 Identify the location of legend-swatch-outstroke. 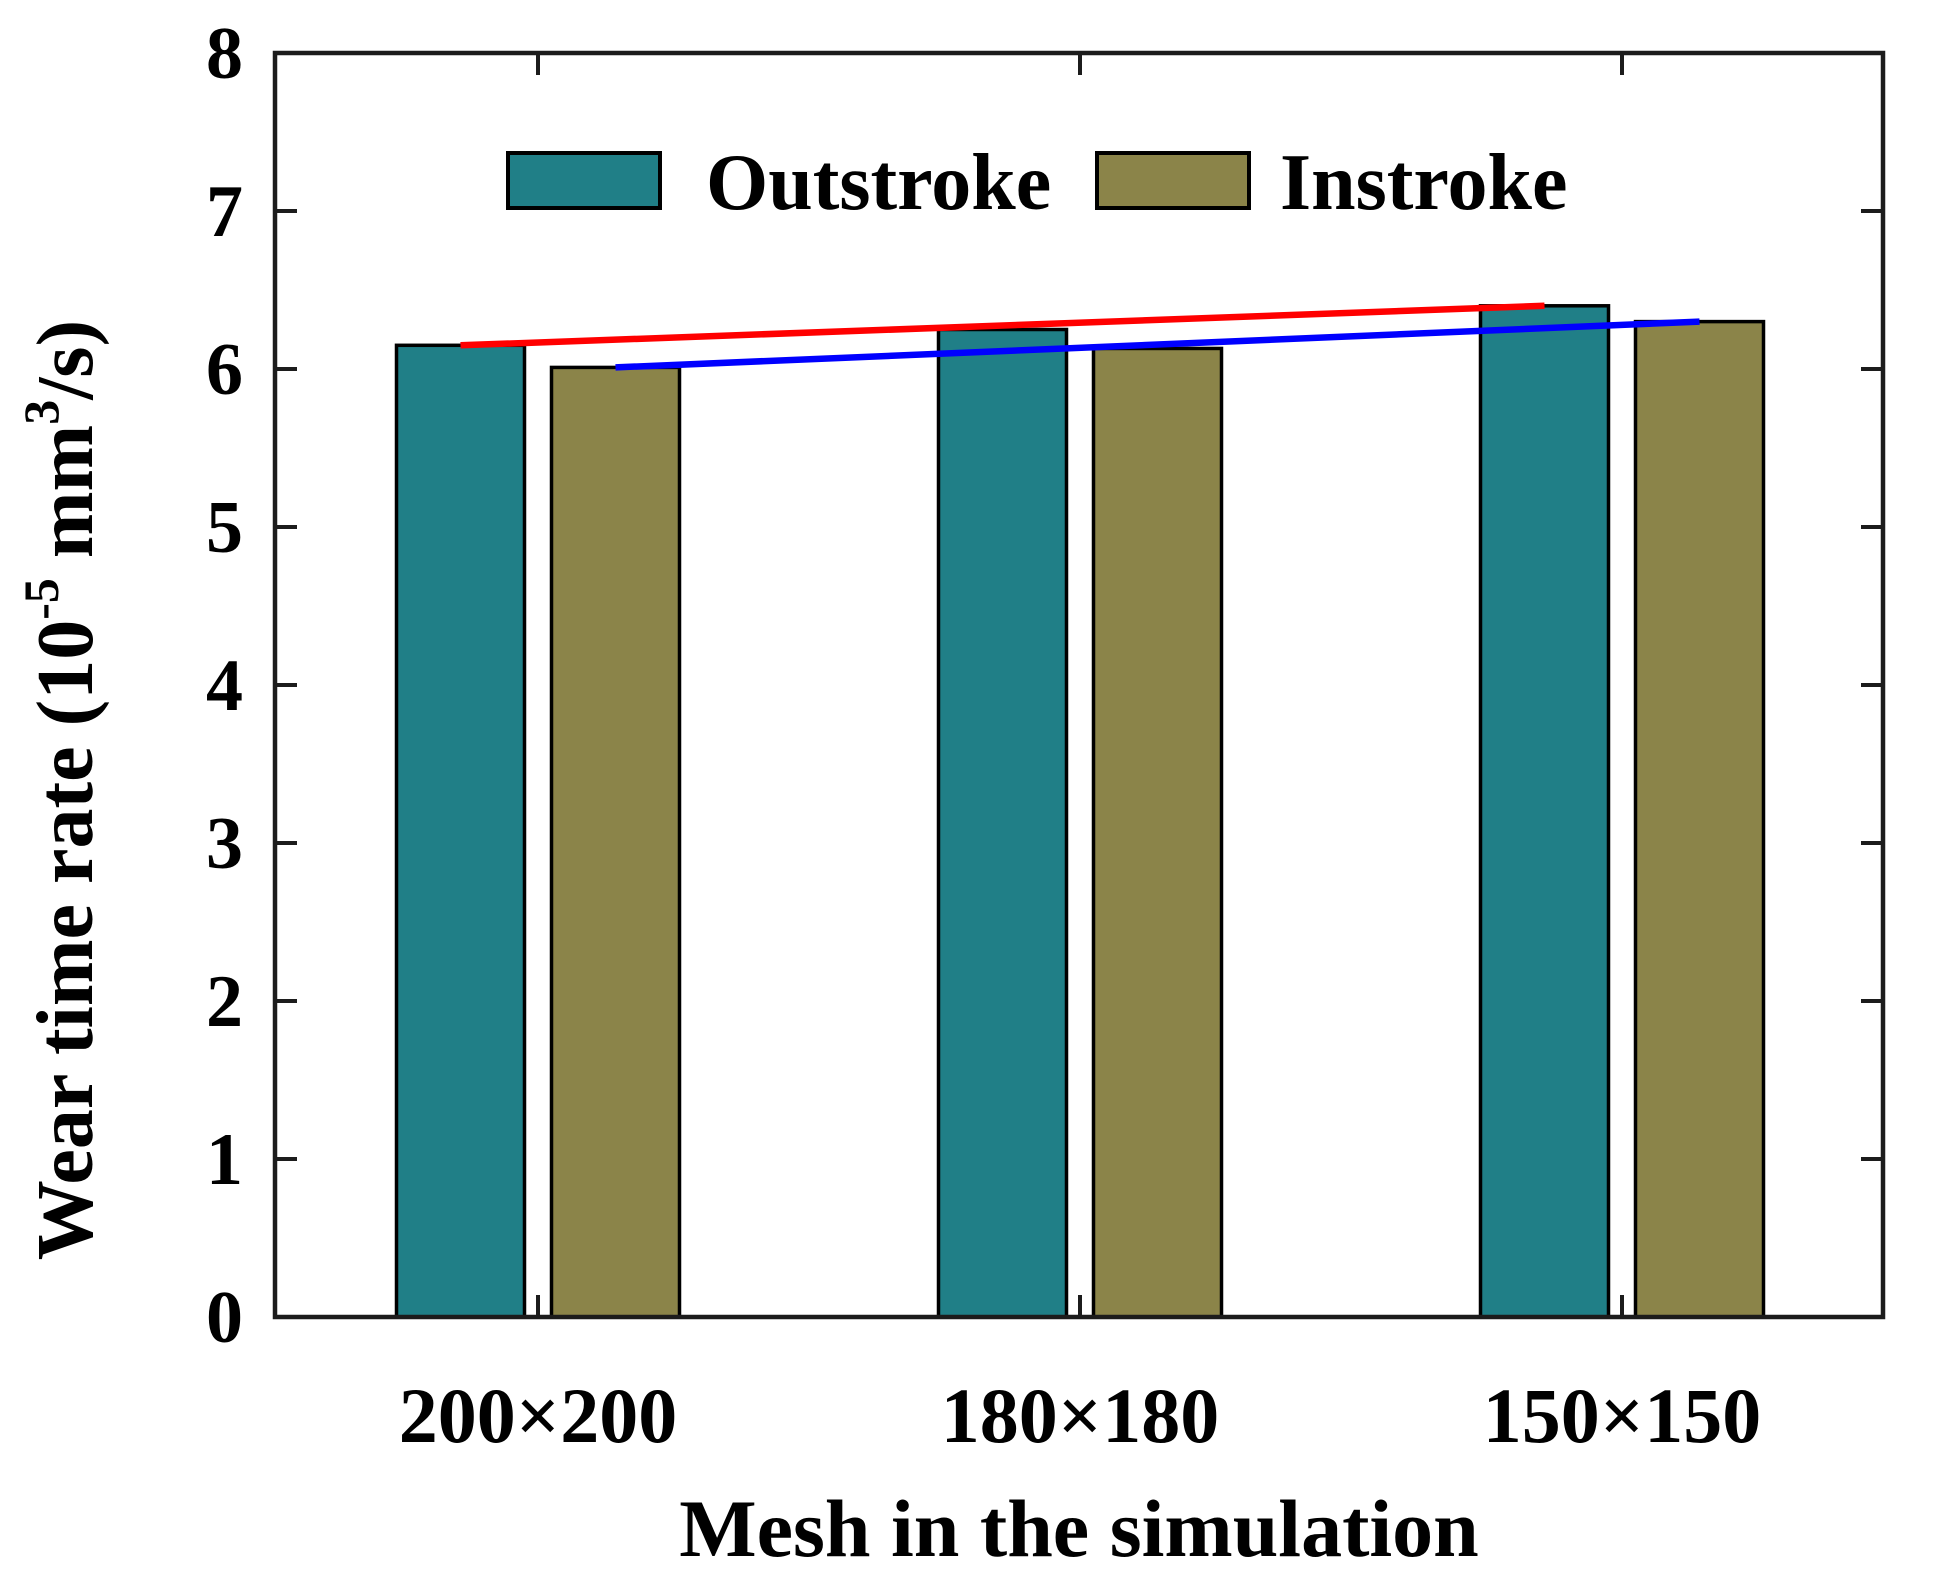
(584, 180).